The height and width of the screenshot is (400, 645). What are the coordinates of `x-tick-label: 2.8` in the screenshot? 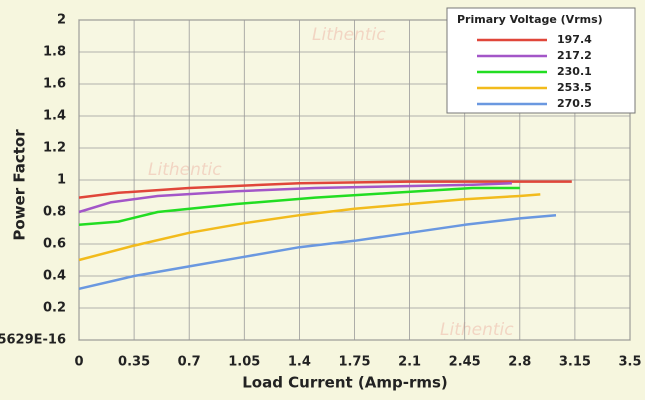 It's located at (519, 362).